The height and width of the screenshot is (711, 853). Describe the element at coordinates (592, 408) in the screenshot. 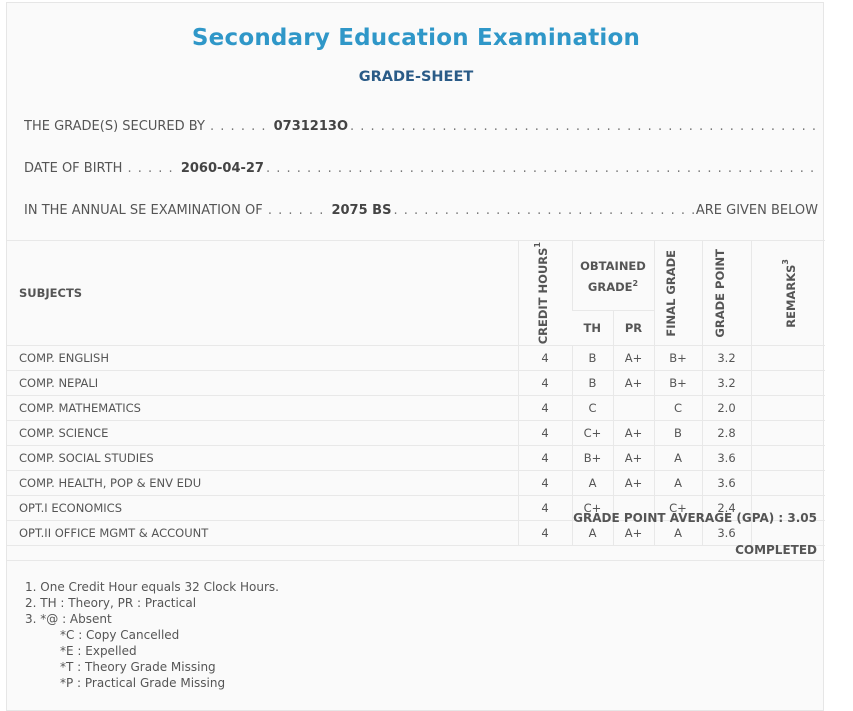

I see `theory-grade-cell: C` at that location.